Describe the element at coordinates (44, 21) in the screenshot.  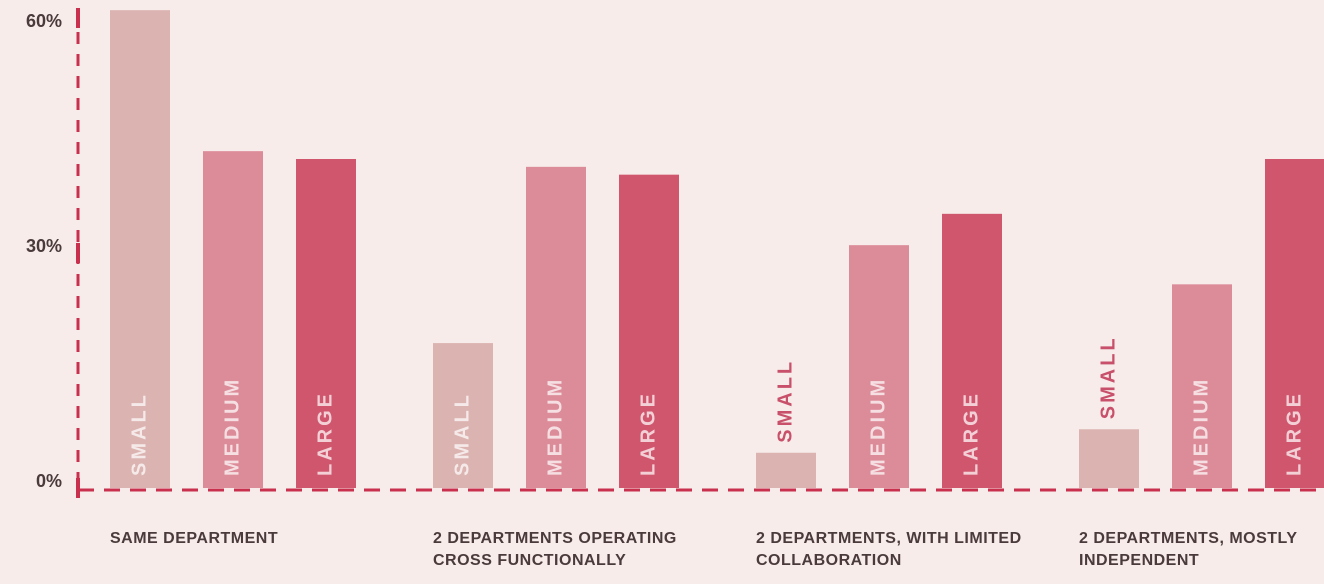
I see `y-tick-label: 60%` at that location.